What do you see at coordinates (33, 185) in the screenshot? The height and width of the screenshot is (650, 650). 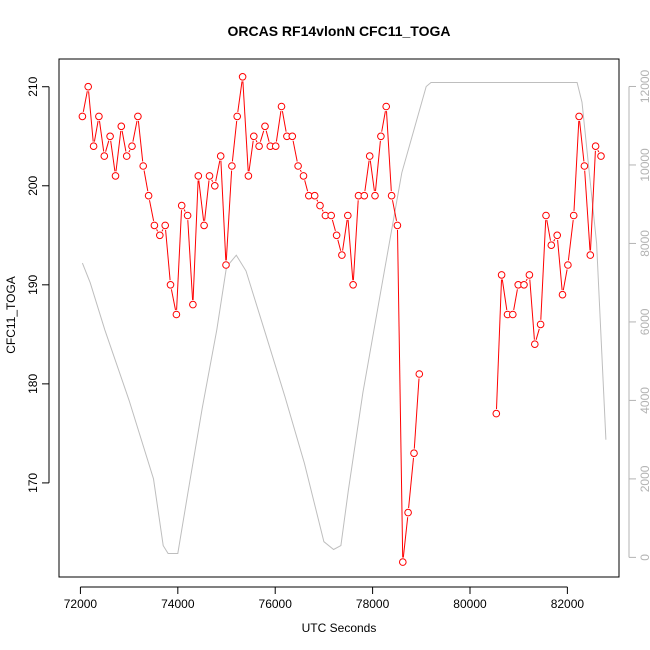 I see `y-tick-label: 200` at bounding box center [33, 185].